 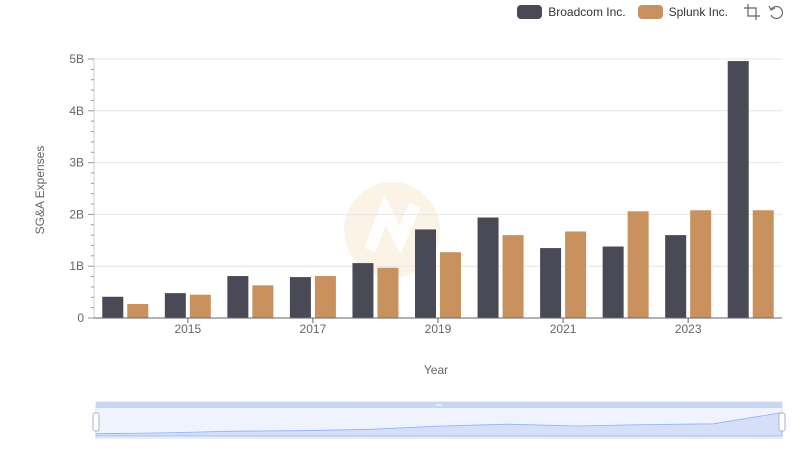 I want to click on datazoom-handle-right, so click(x=782, y=422).